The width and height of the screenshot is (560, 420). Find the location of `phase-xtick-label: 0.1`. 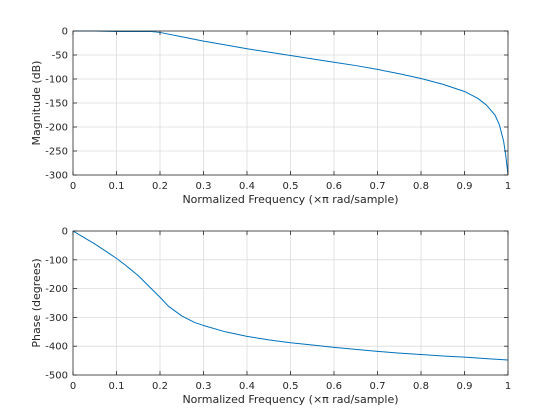

phase-xtick-label: 0.1 is located at coordinates (117, 386).